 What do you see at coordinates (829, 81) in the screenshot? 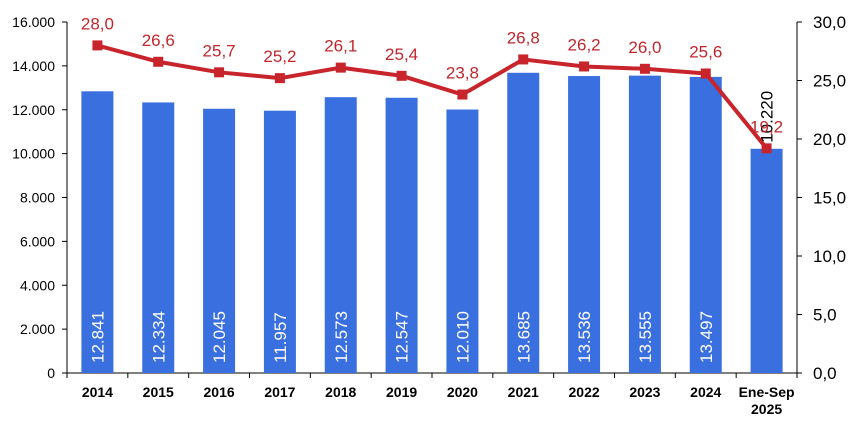
I see `right-tick-label: 25,0` at bounding box center [829, 81].